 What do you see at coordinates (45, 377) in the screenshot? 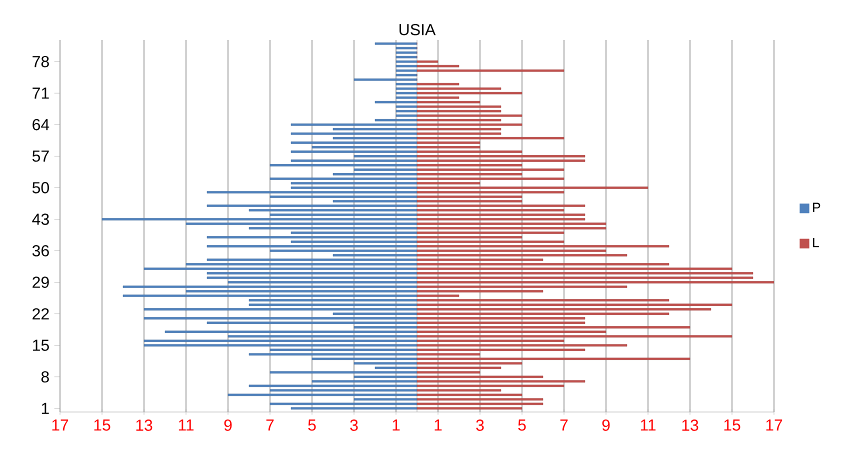
I see `y-tick-label: 8` at bounding box center [45, 377].